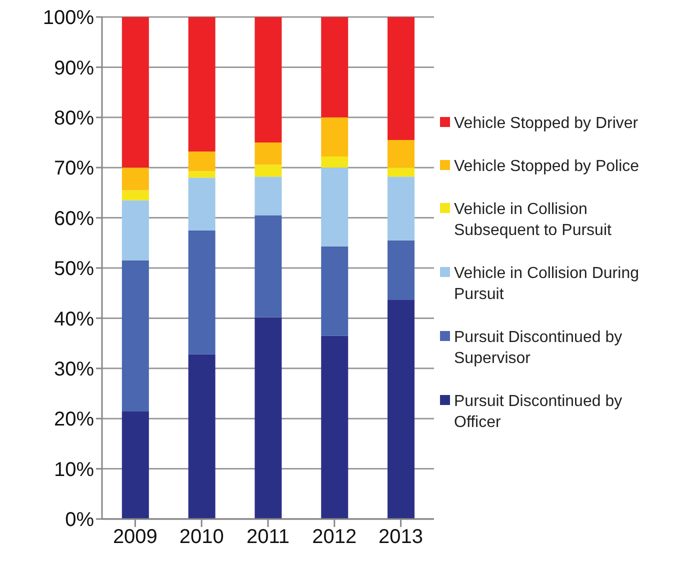 The width and height of the screenshot is (678, 567). Describe the element at coordinates (74, 319) in the screenshot. I see `y-tick-label: 40%` at that location.